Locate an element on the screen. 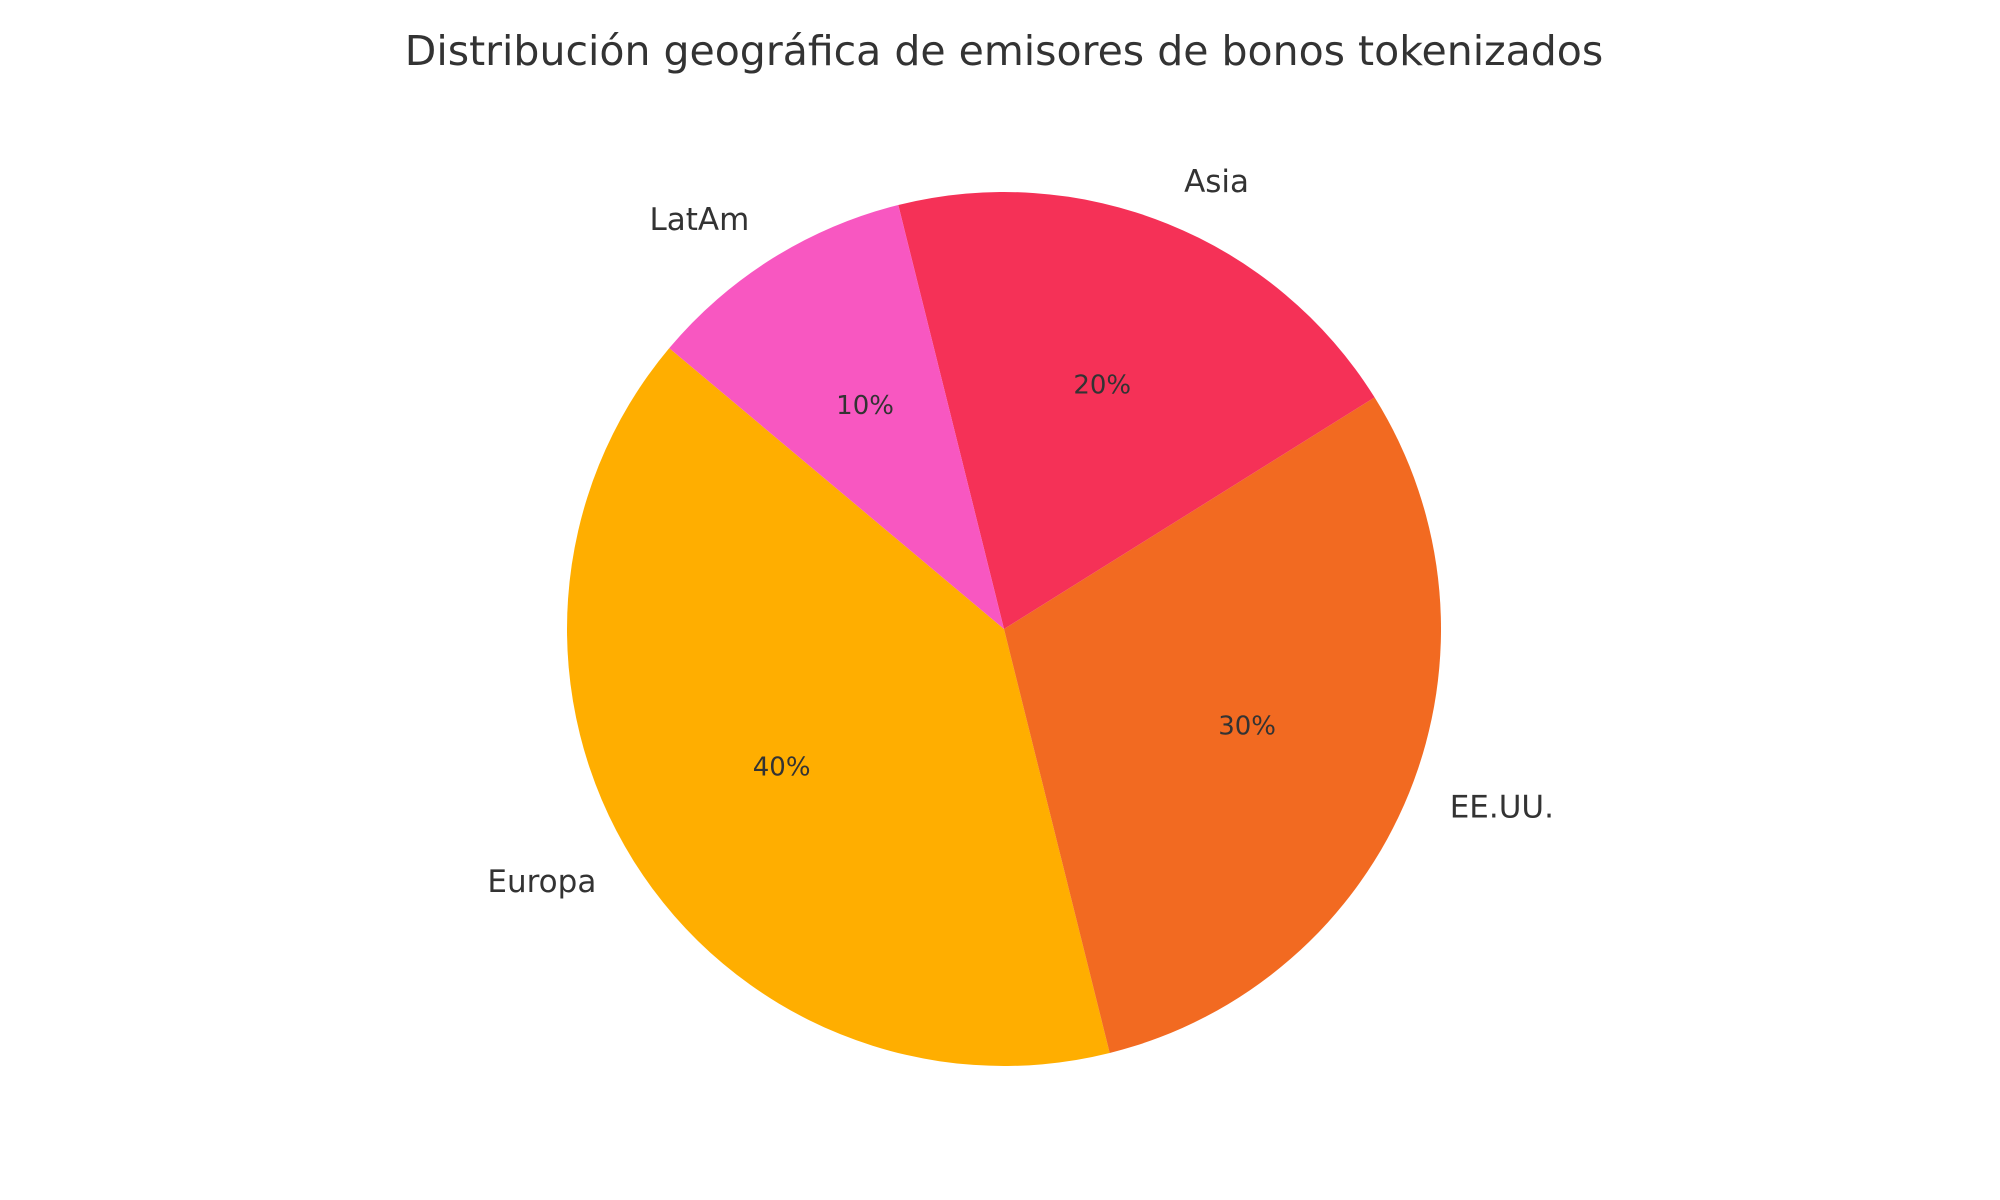 The height and width of the screenshot is (1200, 2000). pie-slice-latam is located at coordinates (836, 416).